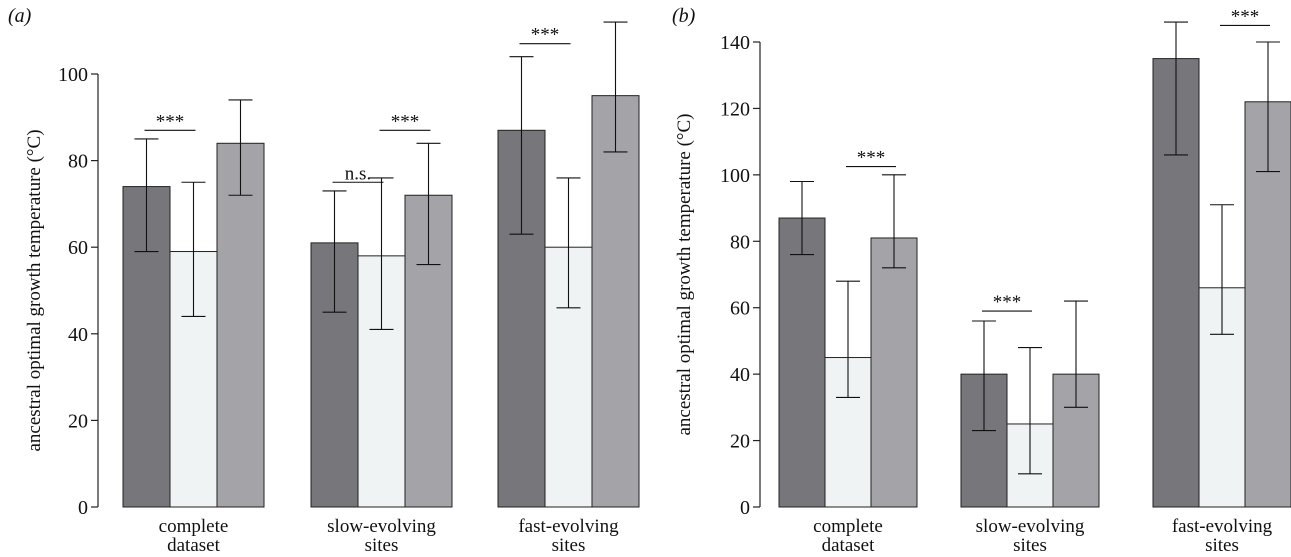 This screenshot has height=557, width=1291. What do you see at coordinates (735, 109) in the screenshot?
I see `y-tick-label: 120` at bounding box center [735, 109].